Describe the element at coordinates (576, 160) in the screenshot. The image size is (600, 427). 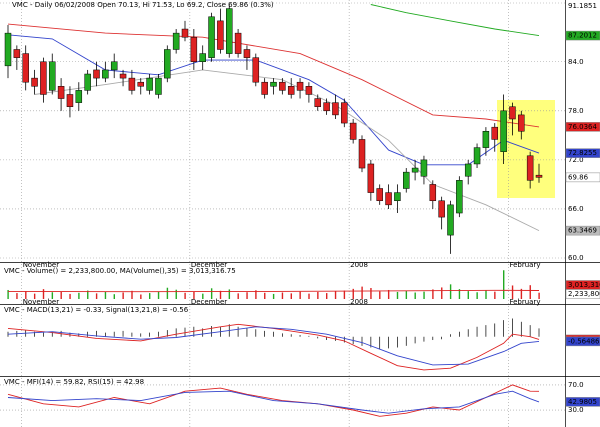
I see `y-tick-label: 72.0` at that location.